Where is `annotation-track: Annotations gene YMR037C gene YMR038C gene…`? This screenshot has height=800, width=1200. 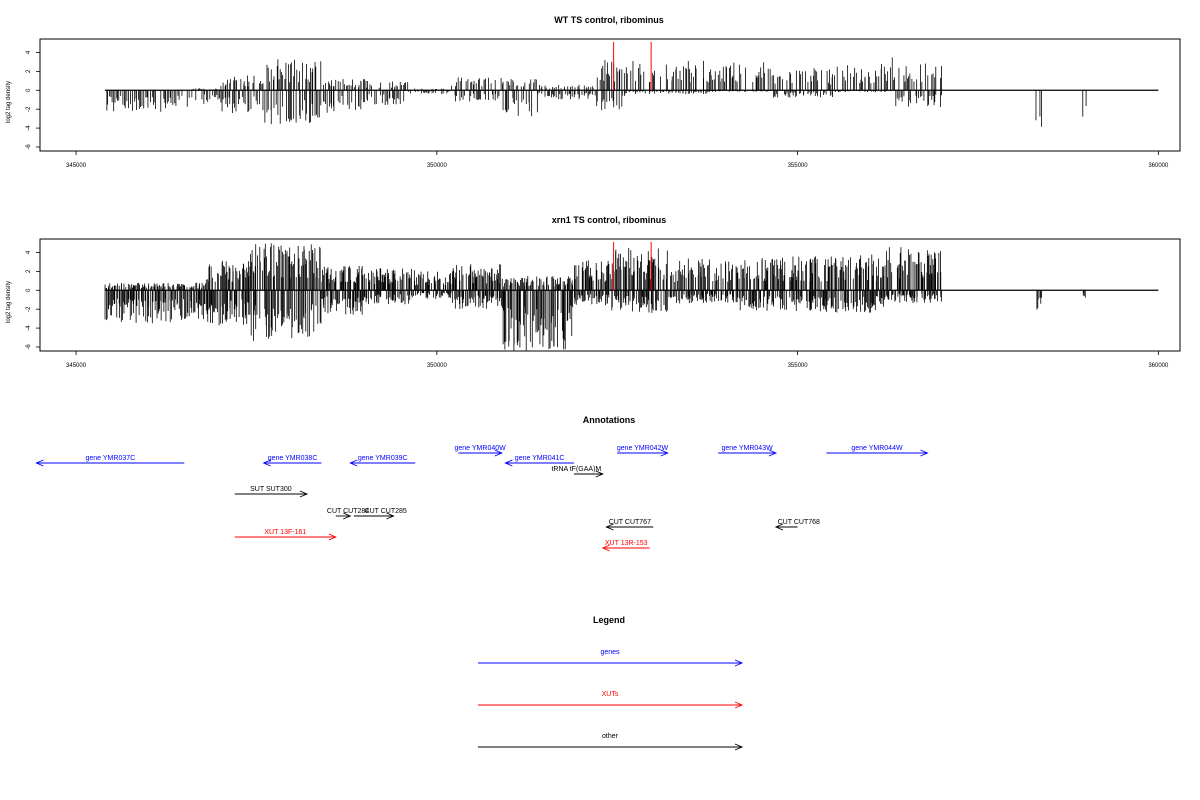 annotation-track: Annotations gene YMR037C gene YMR038C gene… is located at coordinates (482, 483).